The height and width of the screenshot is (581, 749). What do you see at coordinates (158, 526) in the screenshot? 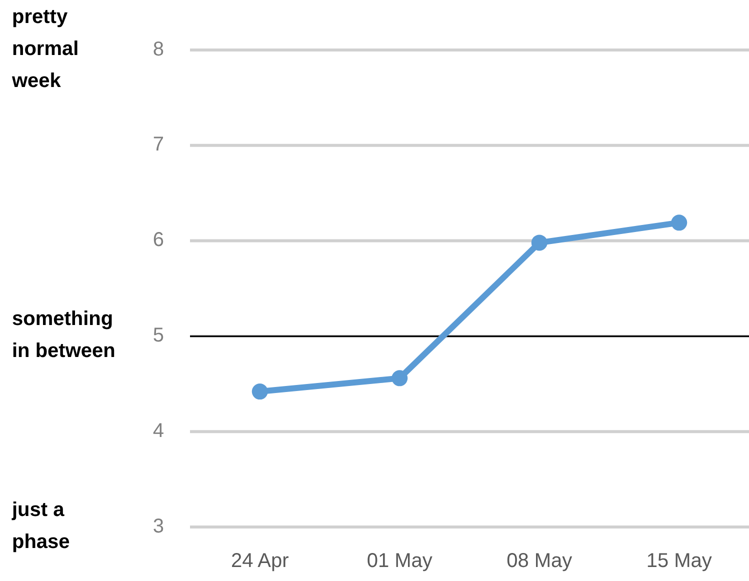
I see `y-tick-label: 3` at bounding box center [158, 526].